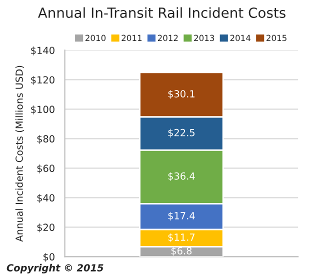 Image resolution: width=324 pixels, height=279 pixels. I want to click on data-label: $6.8, so click(181, 251).